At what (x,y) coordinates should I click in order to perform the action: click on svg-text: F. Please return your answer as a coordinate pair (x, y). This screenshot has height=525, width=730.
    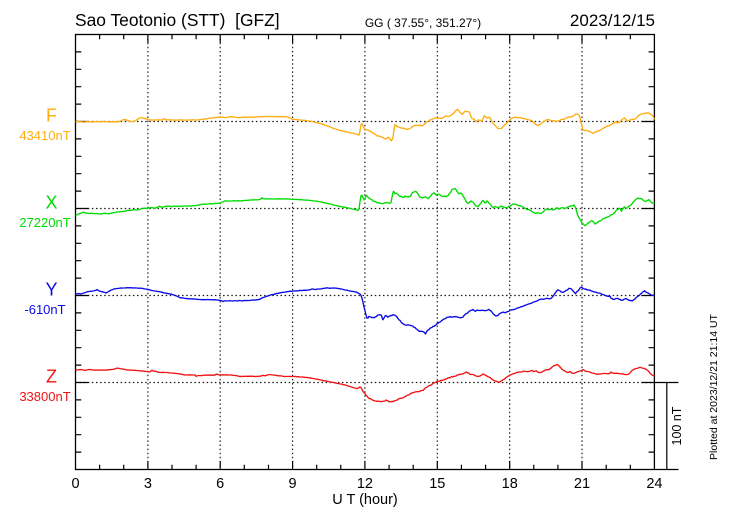
    Looking at the image, I should click on (51, 116).